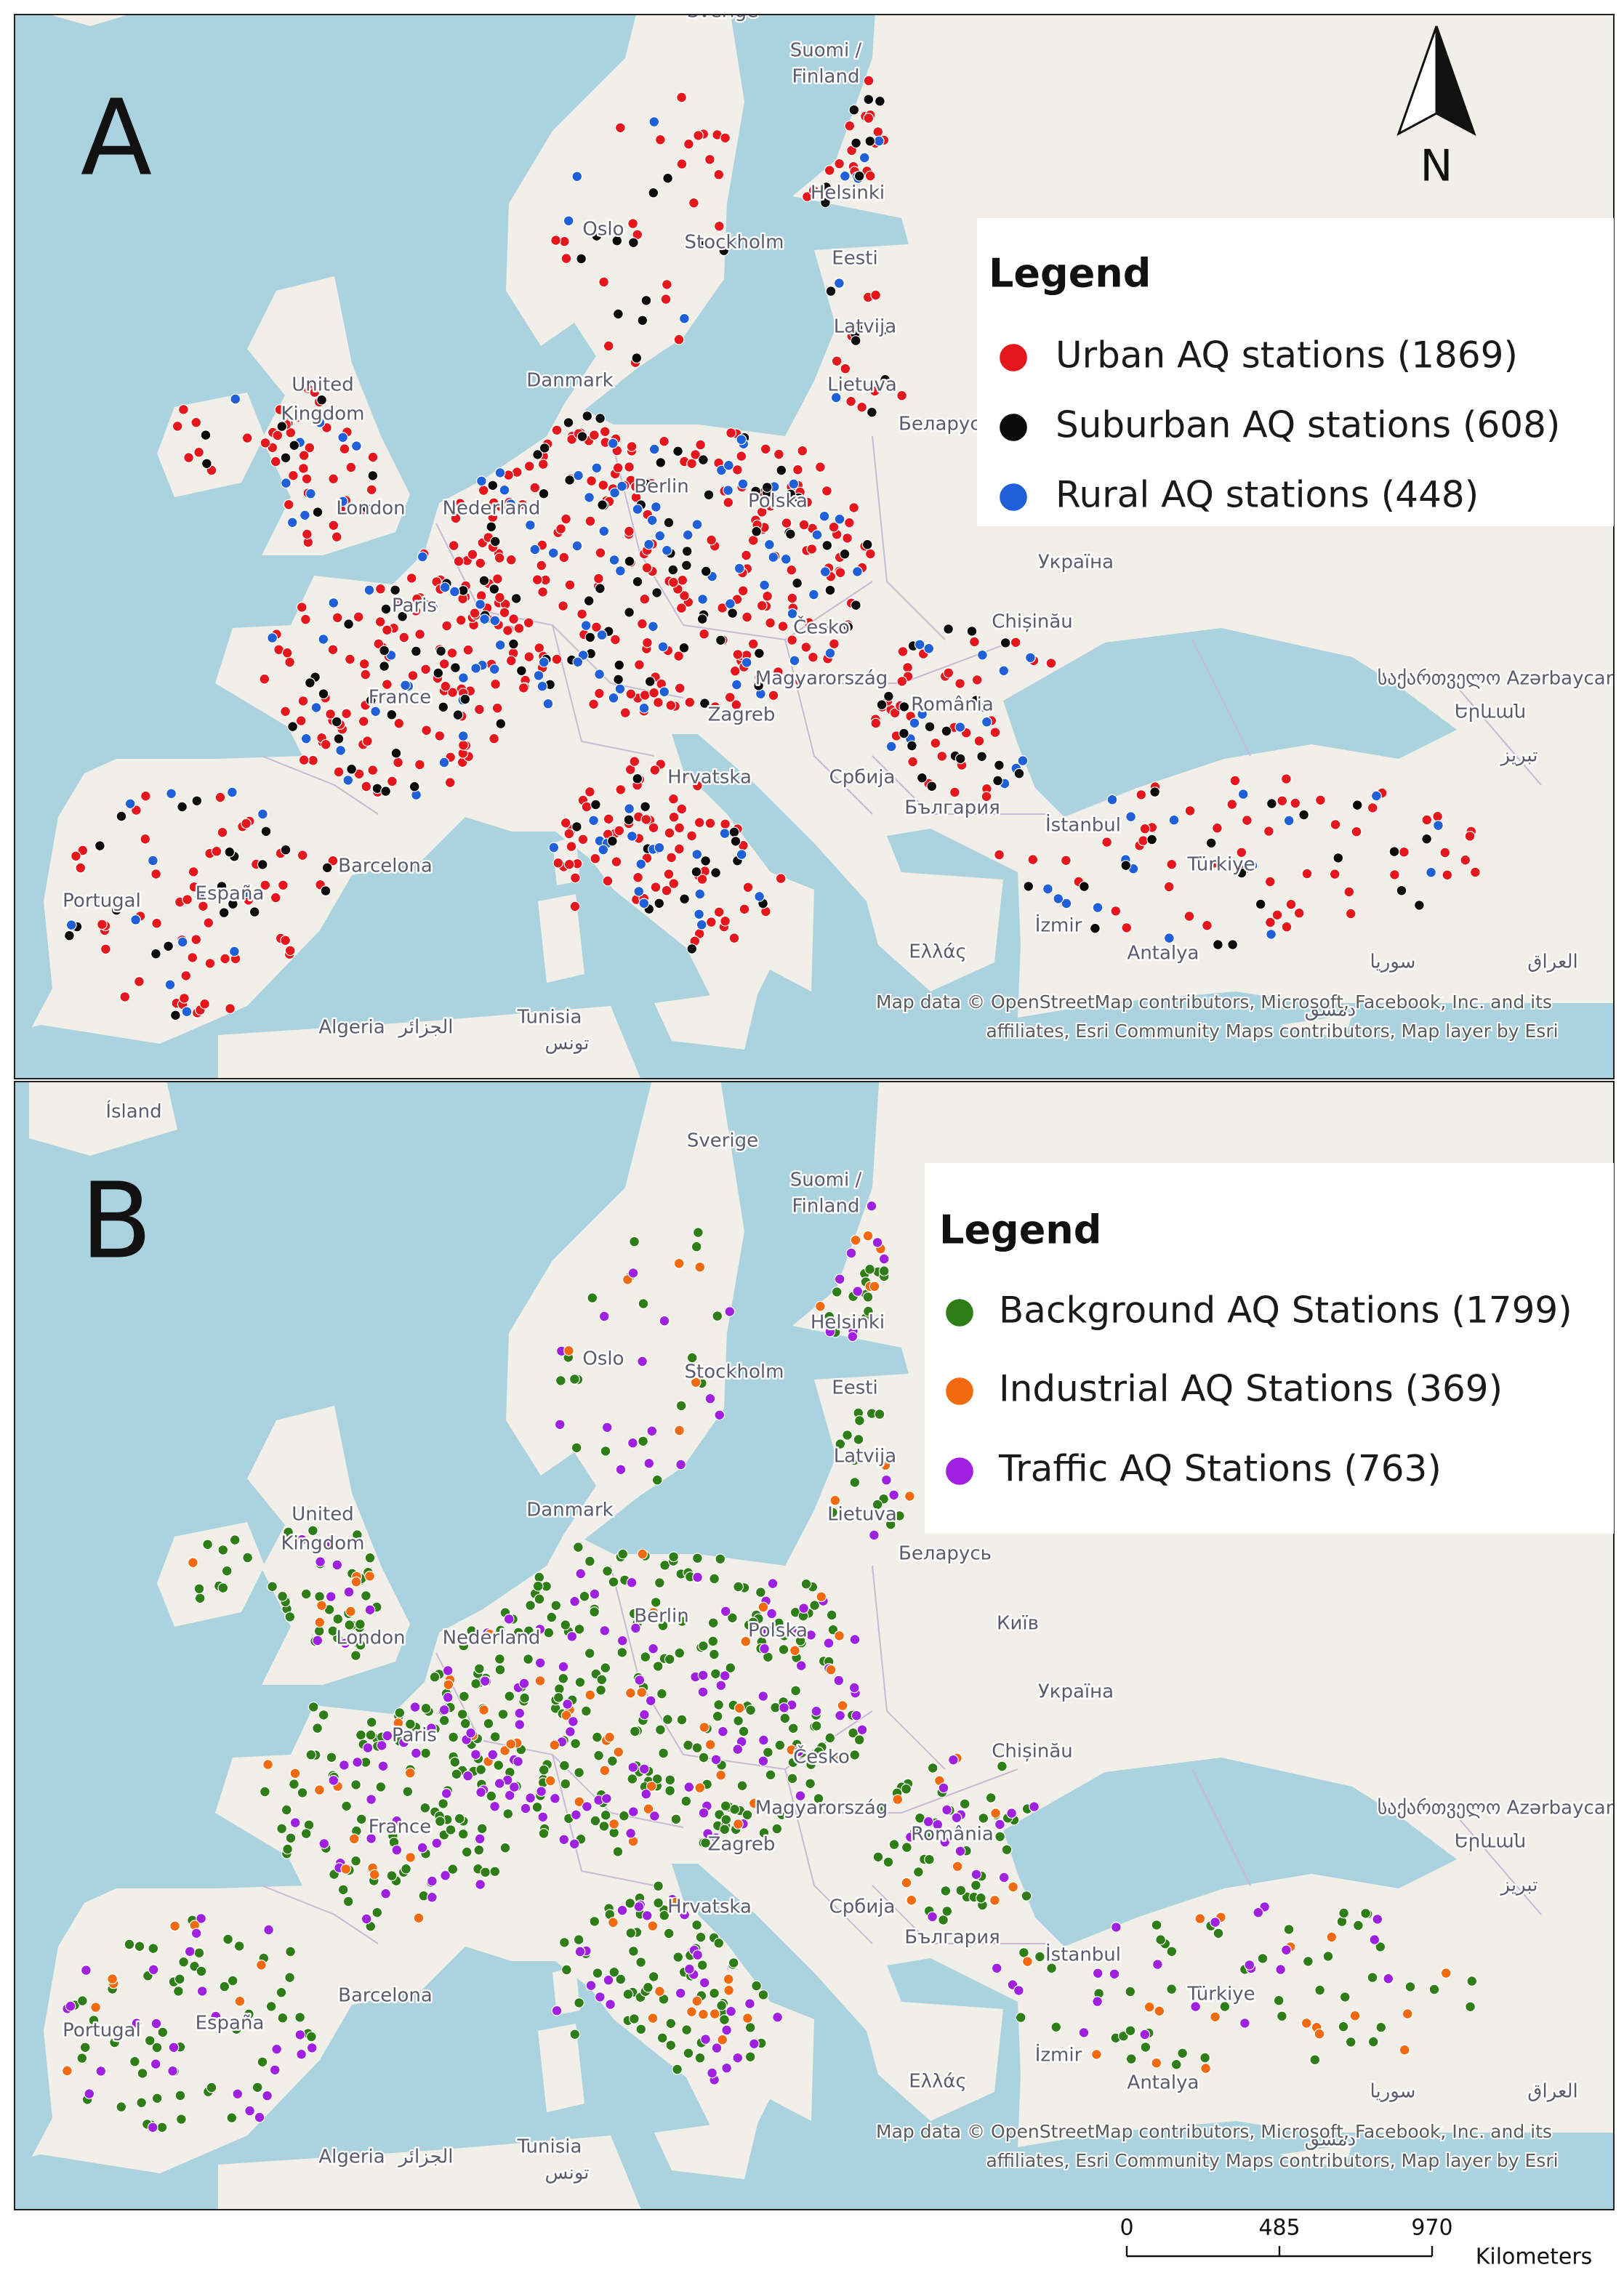 Image resolution: width=1624 pixels, height=2270 pixels. I want to click on place-label: Eesti, so click(854, 1388).